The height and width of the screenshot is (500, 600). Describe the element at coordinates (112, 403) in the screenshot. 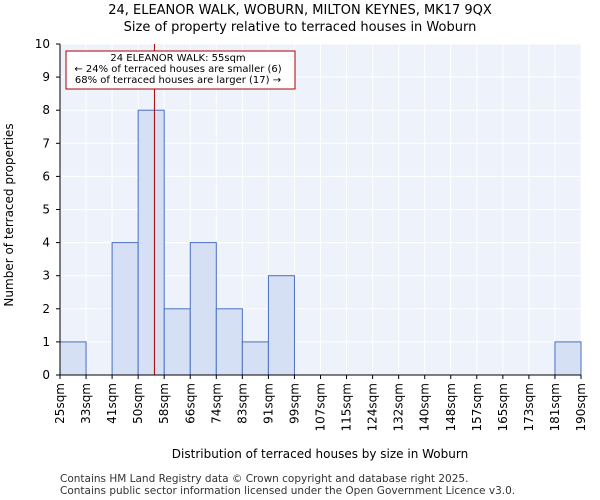

I see `x-tick-label: 41sqm` at that location.